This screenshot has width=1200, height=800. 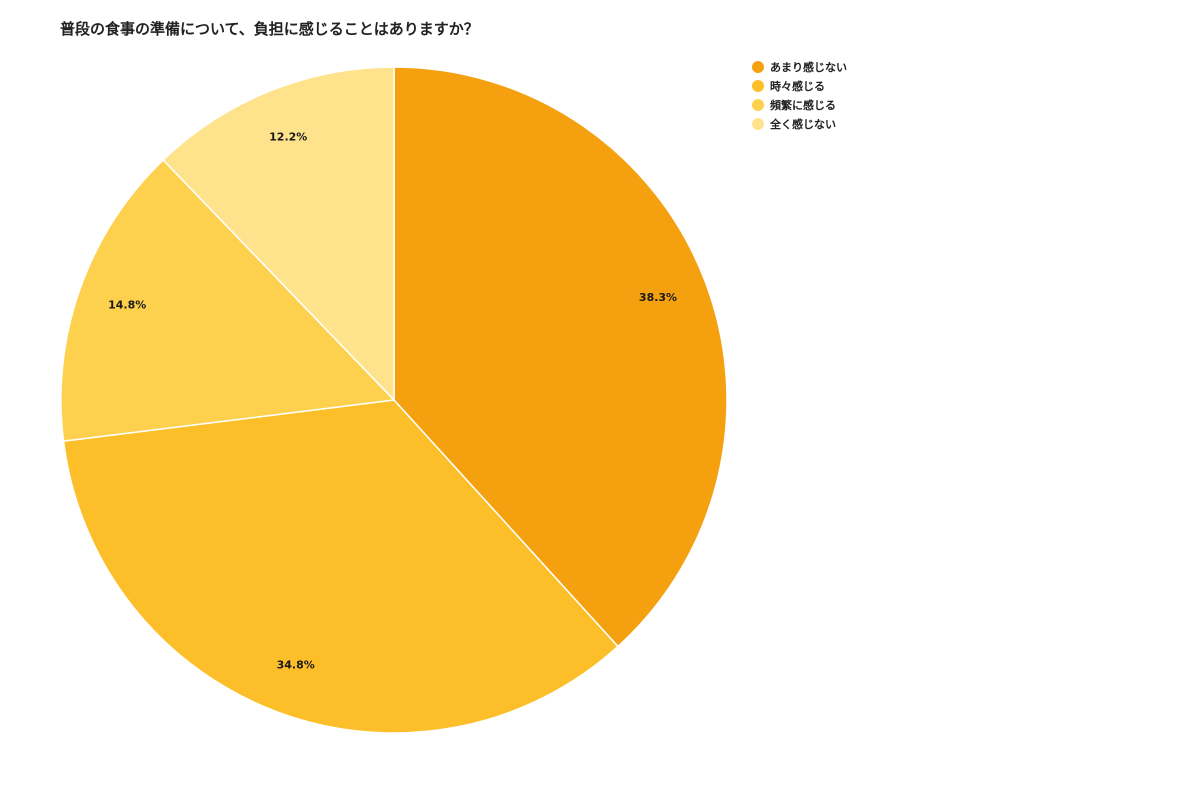 What do you see at coordinates (288, 136) in the screenshot?
I see `pie-slice-label: 12.2%` at bounding box center [288, 136].